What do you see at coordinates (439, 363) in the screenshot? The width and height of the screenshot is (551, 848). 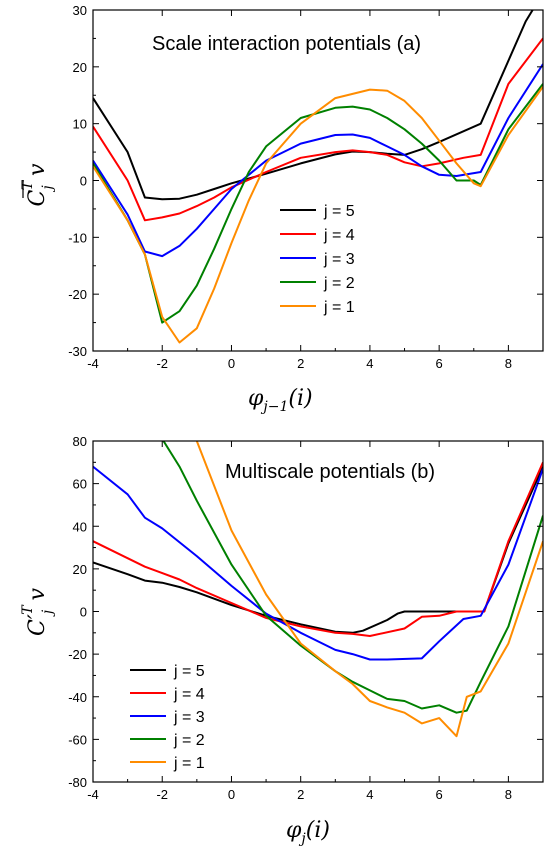 I see `panel-a-x-tick-label: 6` at bounding box center [439, 363].